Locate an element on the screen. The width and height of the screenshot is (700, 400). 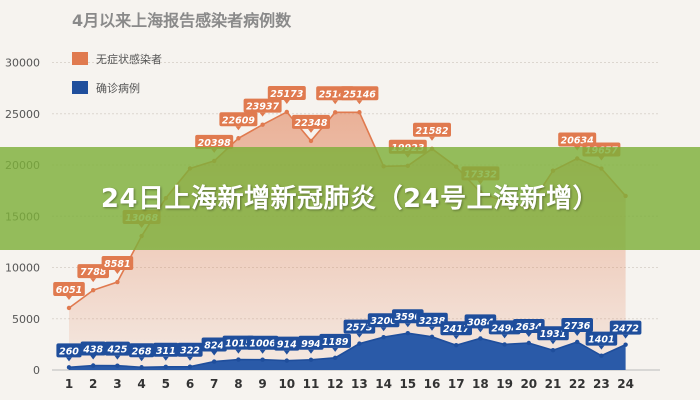
y-tick-label: 5000 is located at coordinates (26, 319).